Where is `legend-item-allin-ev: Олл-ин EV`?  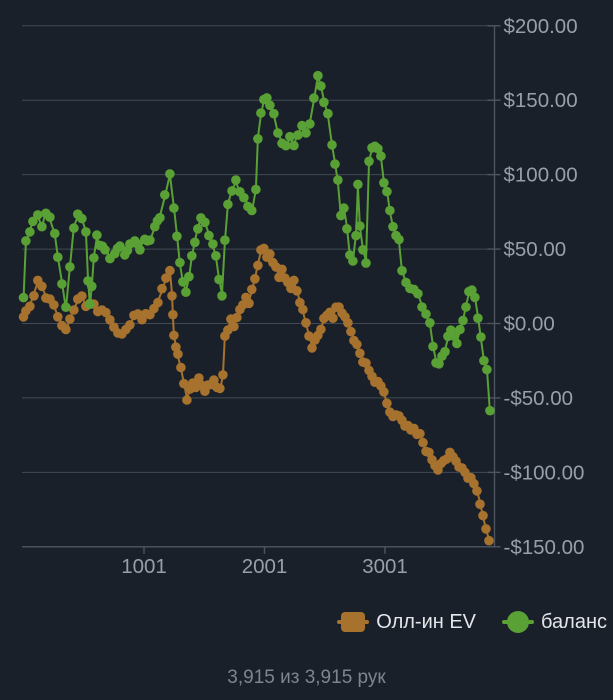 legend-item-allin-ev: Олл-ин EV is located at coordinates (406, 622).